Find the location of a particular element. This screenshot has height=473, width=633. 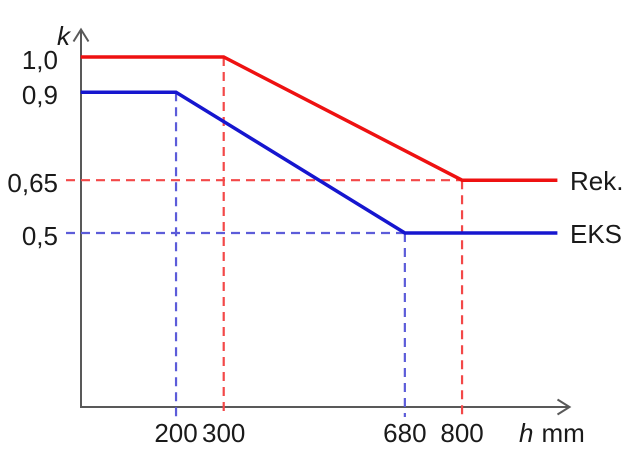

x-axis-label-unit: mm is located at coordinates (562, 433).